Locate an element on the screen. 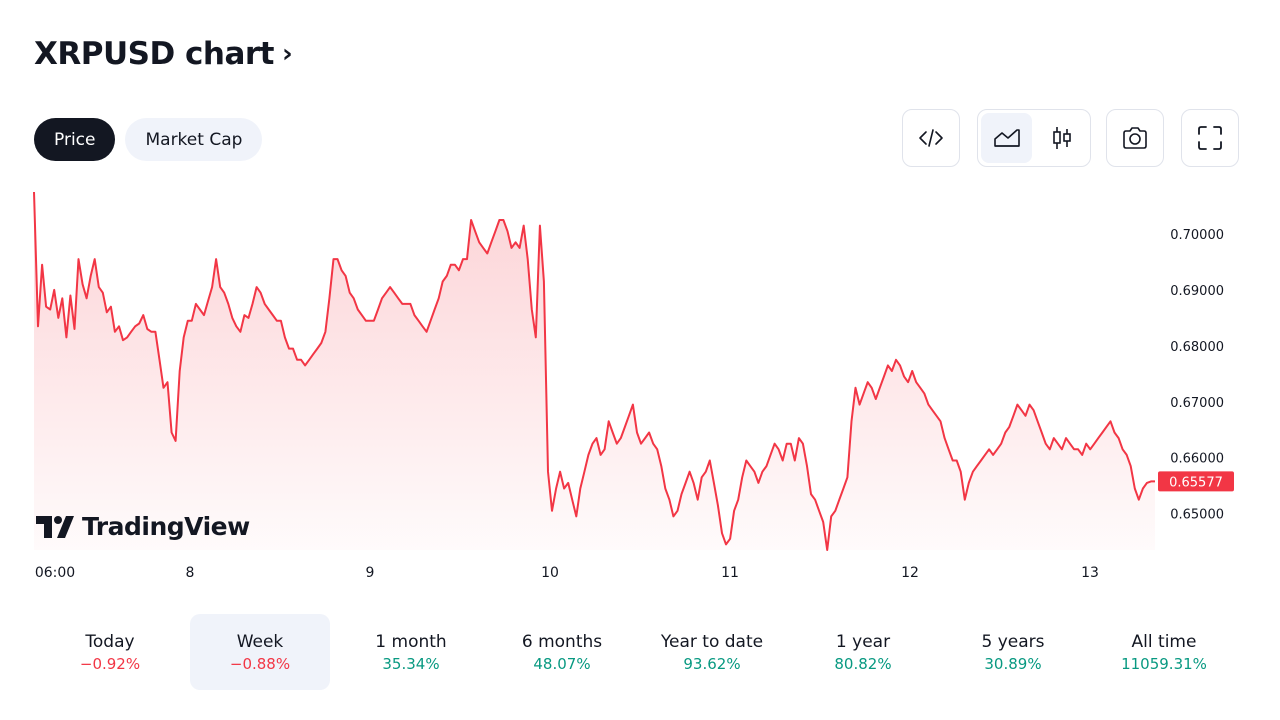 This screenshot has width=1280, height=720. period-change: 30.89% is located at coordinates (1013, 663).